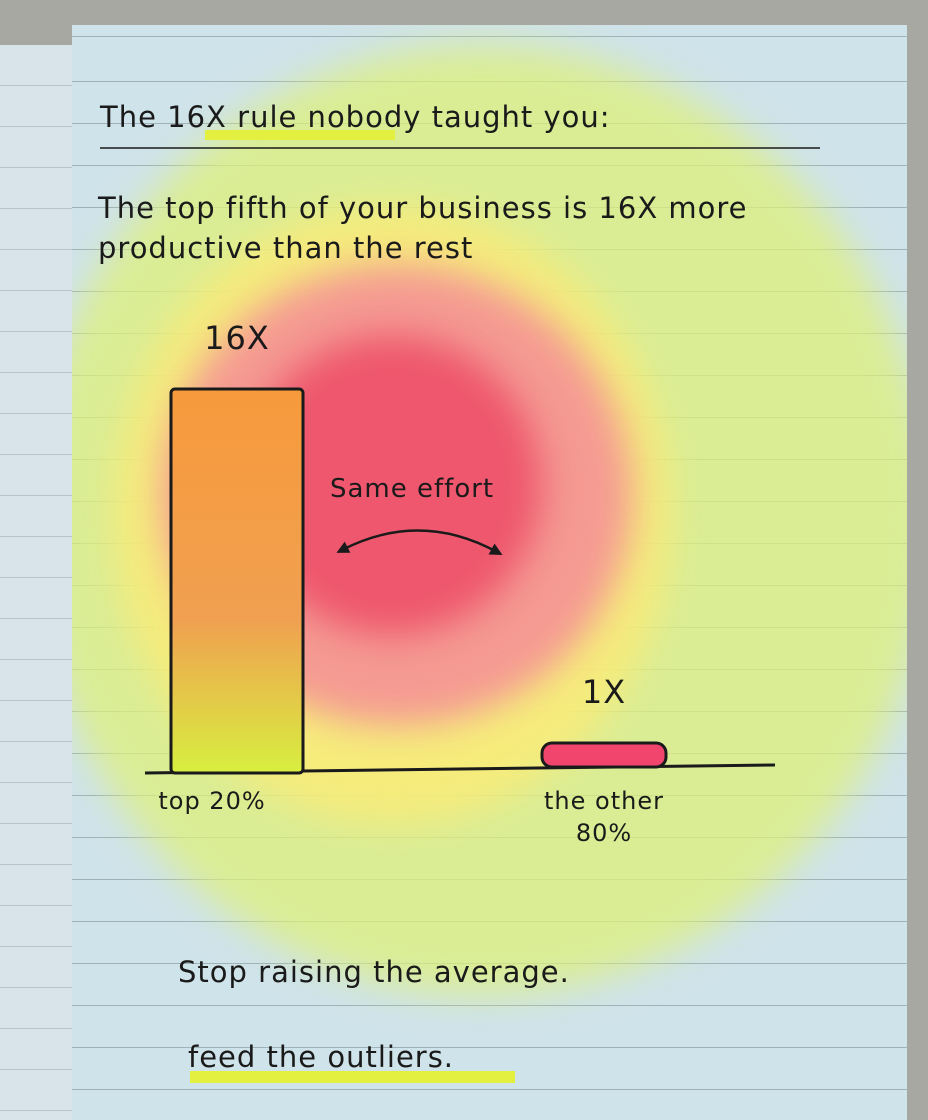 This screenshot has height=1120, width=928. I want to click on value-label: 16X, so click(237, 338).